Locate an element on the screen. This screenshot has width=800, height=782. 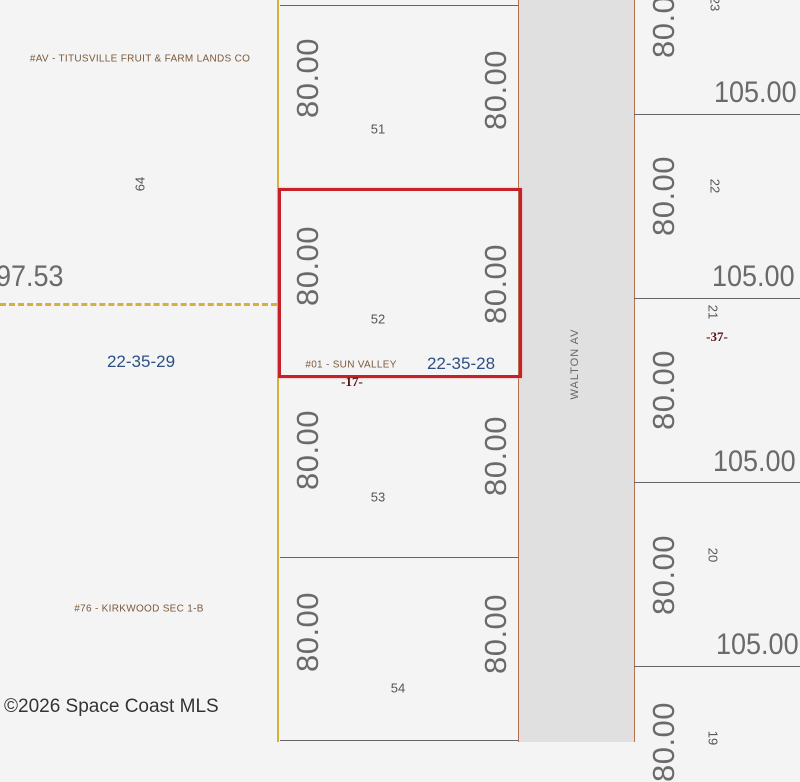
walton-av-road is located at coordinates (576, 371).